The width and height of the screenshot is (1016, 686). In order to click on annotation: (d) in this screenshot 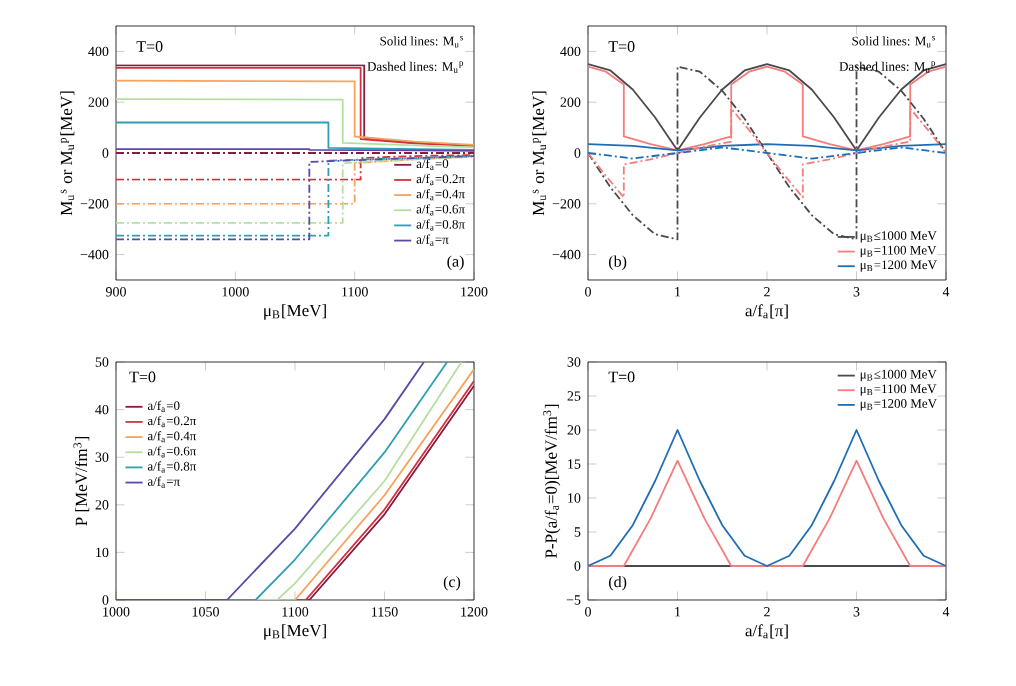, I will do `click(618, 583)`.